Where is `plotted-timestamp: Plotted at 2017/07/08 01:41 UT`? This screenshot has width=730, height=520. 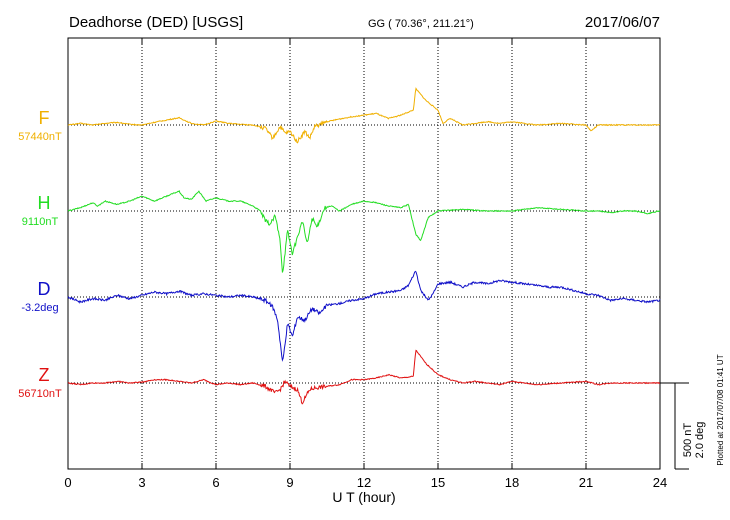
plotted-timestamp: Plotted at 2017/07/08 01:41 UT is located at coordinates (720, 409).